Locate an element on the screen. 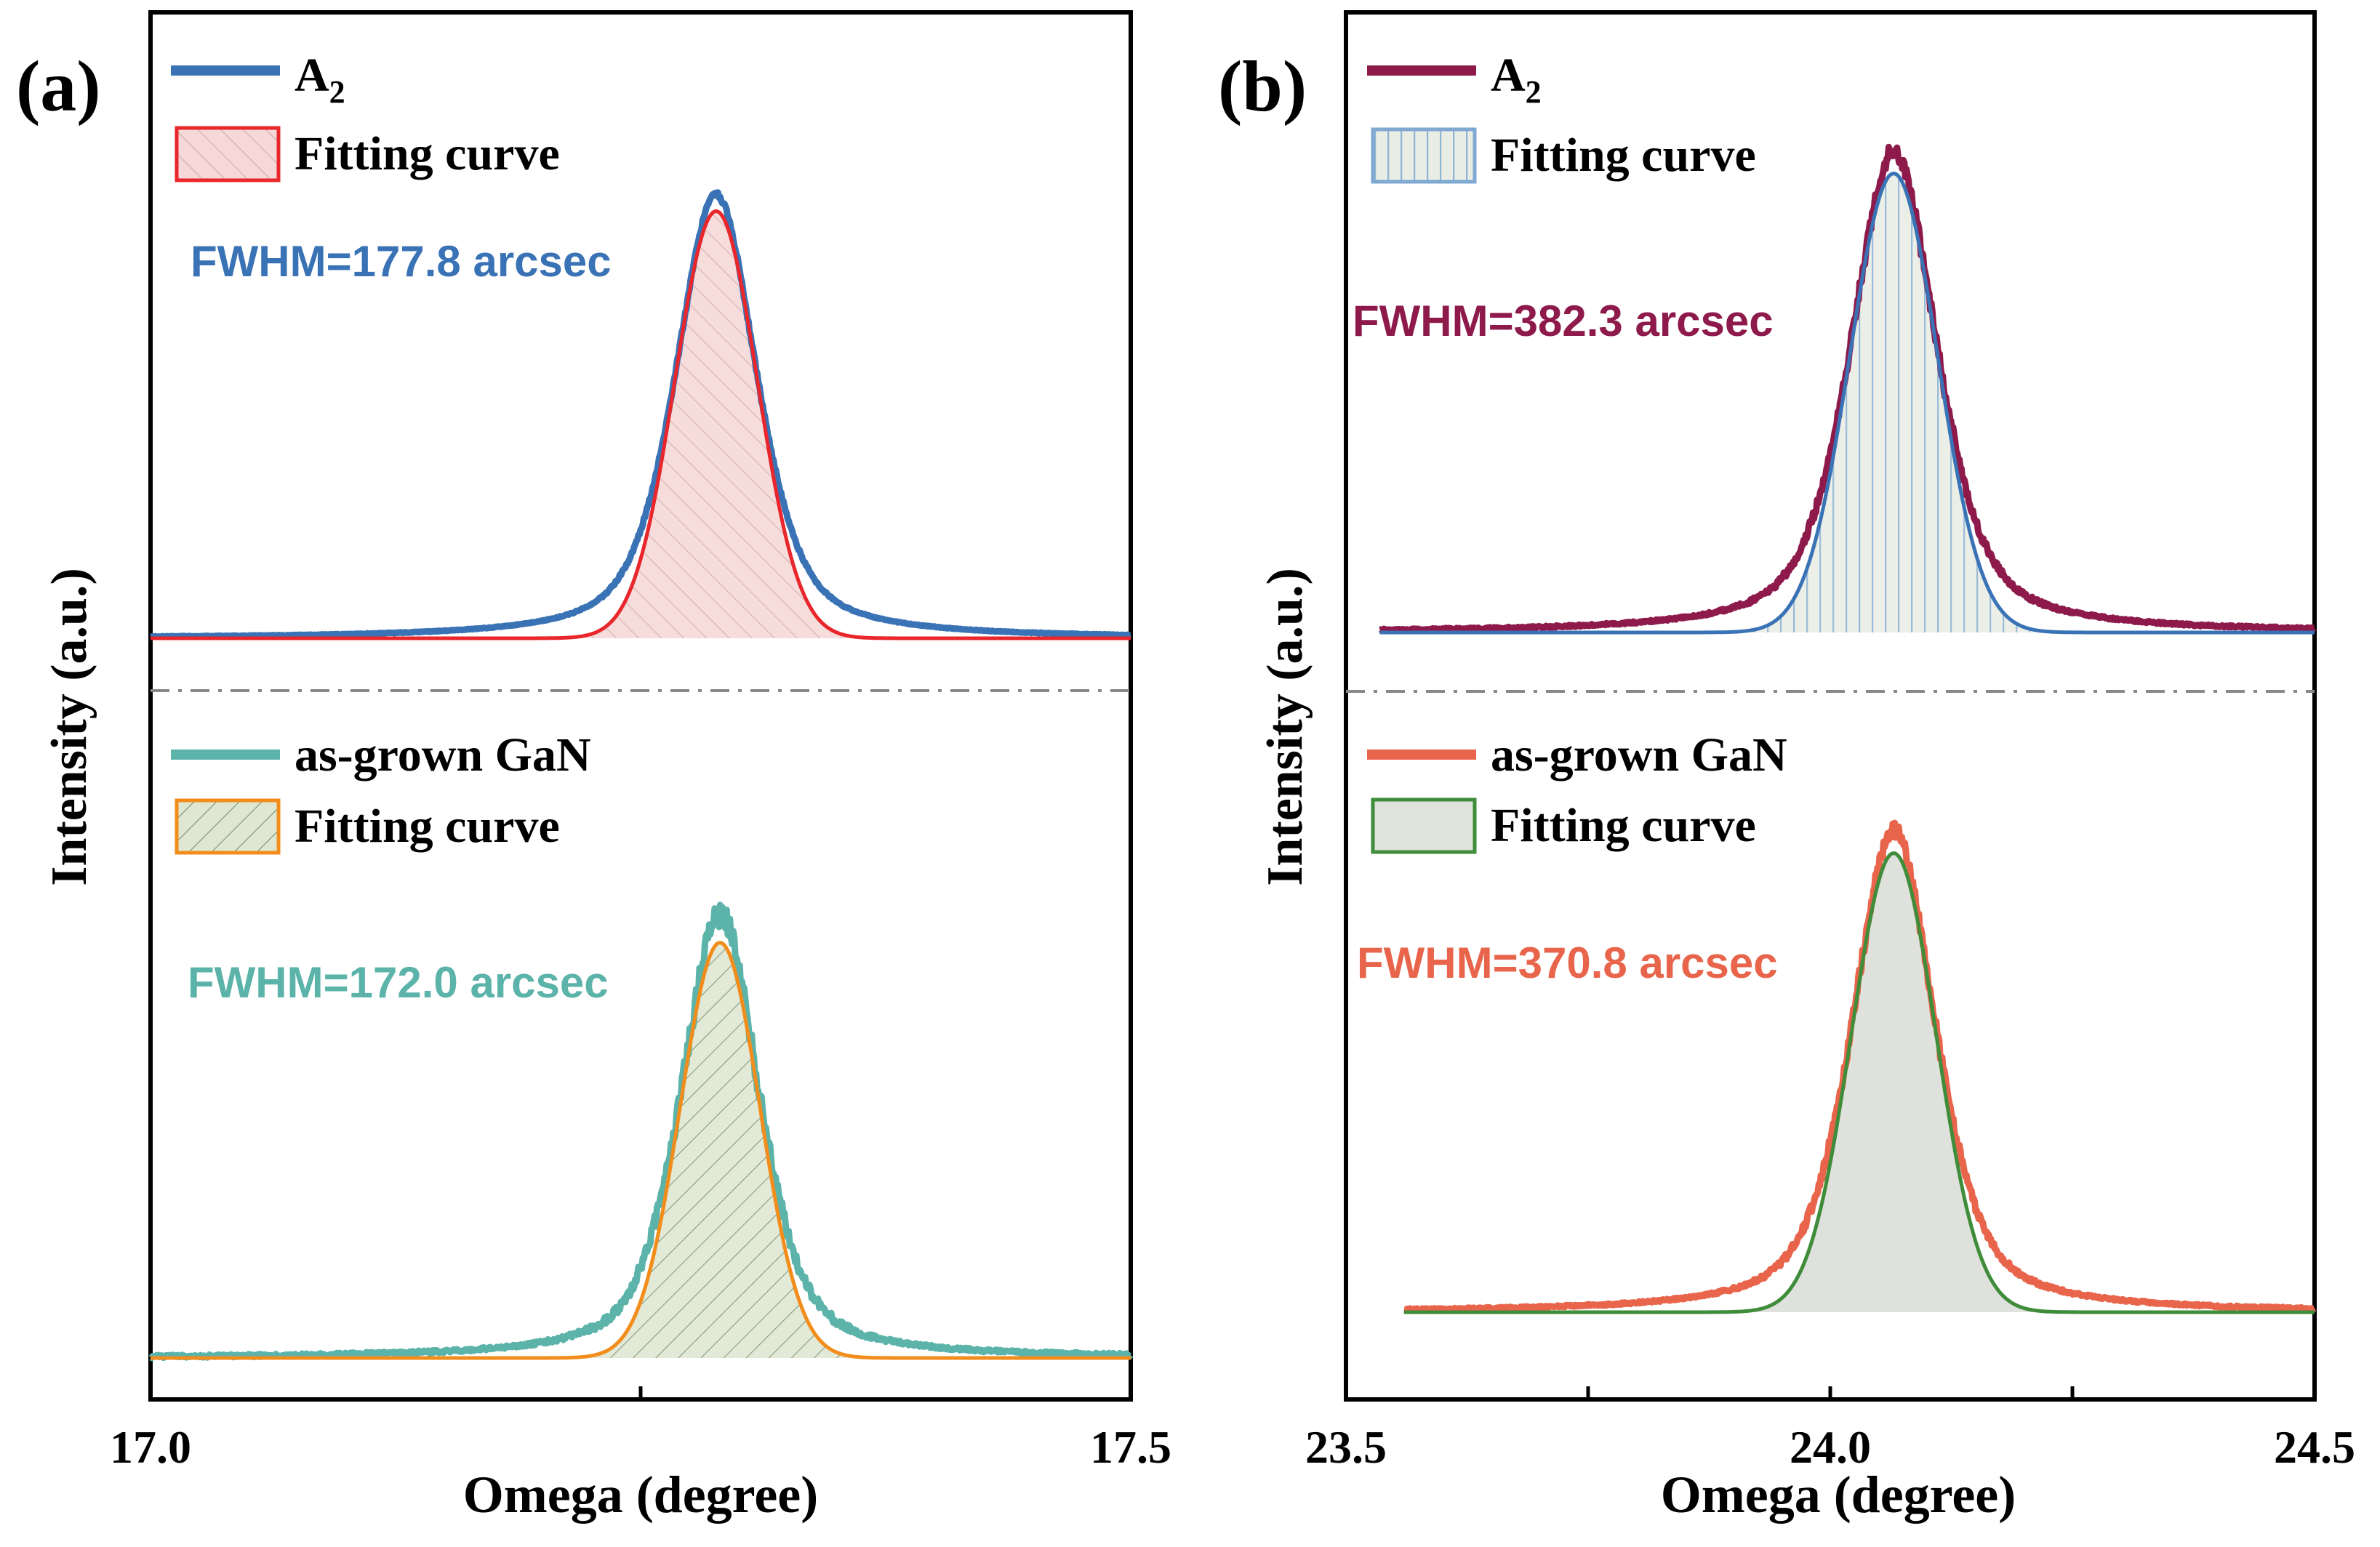 This screenshot has height=1547, width=2380. panel-b-bottom-legend: as-grown GaN Fitting curve is located at coordinates (1577, 791).